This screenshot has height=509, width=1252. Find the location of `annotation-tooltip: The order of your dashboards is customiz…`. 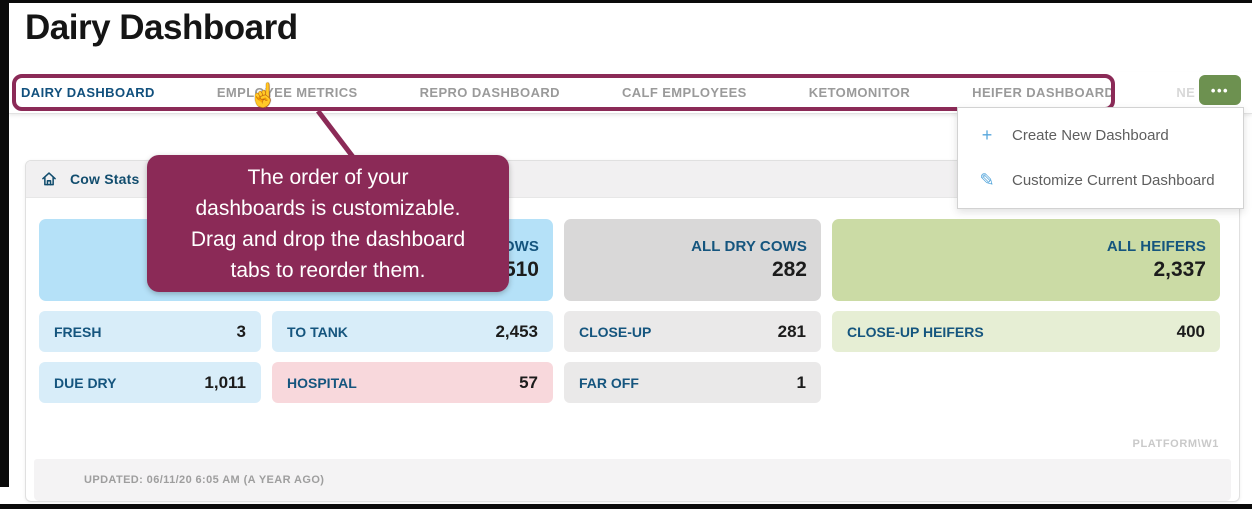

annotation-tooltip: The order of your dashboards is customiz… is located at coordinates (328, 223).